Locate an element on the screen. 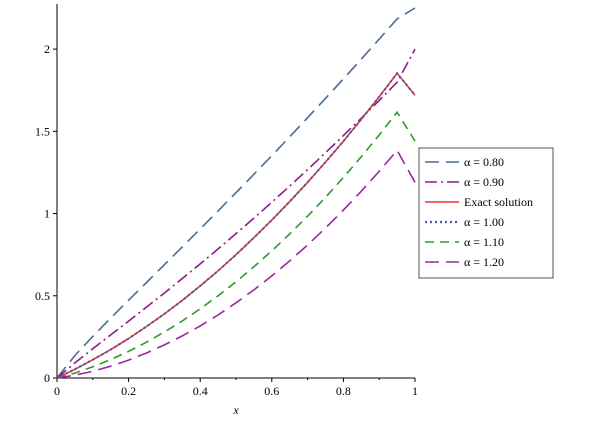 Image resolution: width=611 pixels, height=426 pixels. x-tick-label: 0.6 is located at coordinates (271, 391).